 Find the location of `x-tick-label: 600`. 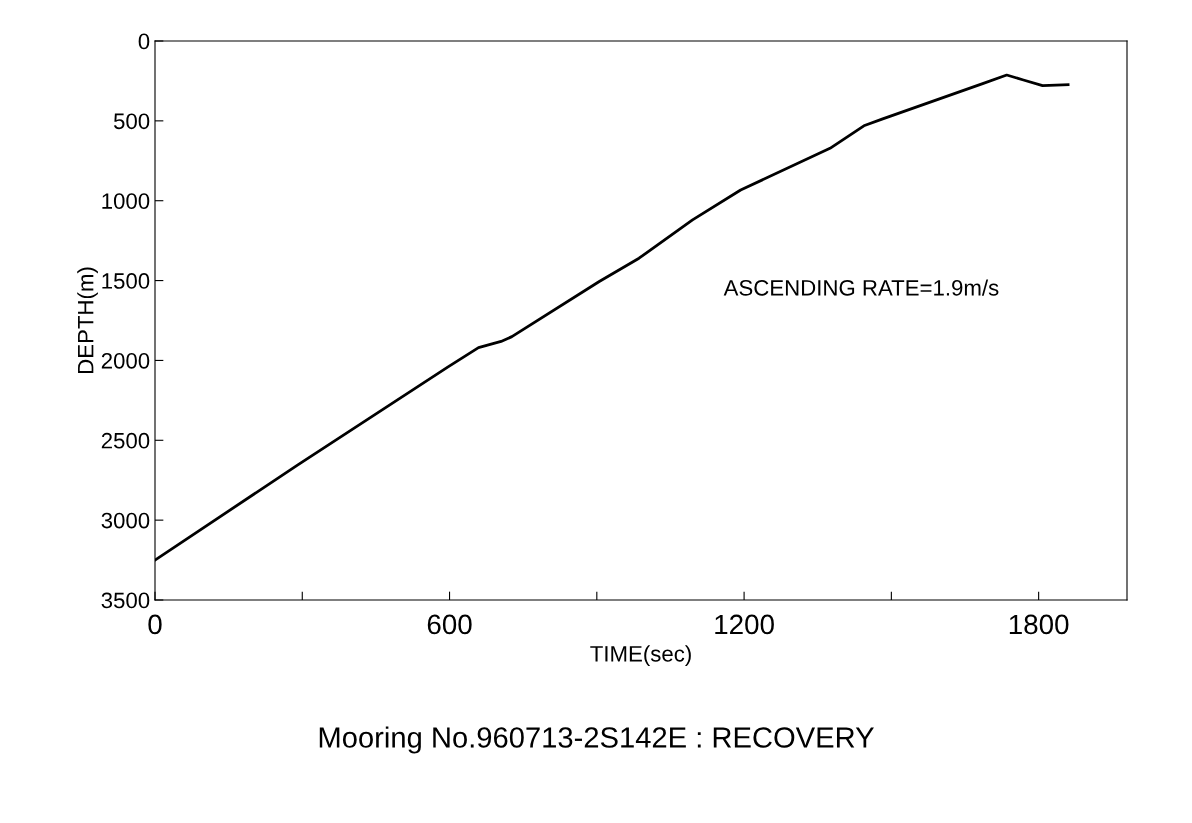

x-tick-label: 600 is located at coordinates (449, 624).